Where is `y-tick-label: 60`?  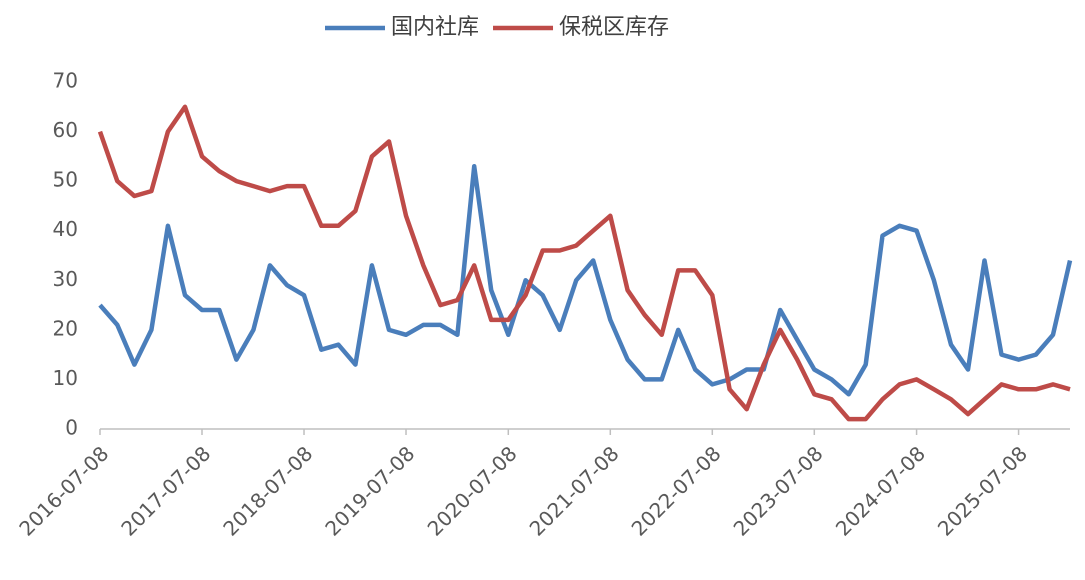
y-tick-label: 60 is located at coordinates (65, 130).